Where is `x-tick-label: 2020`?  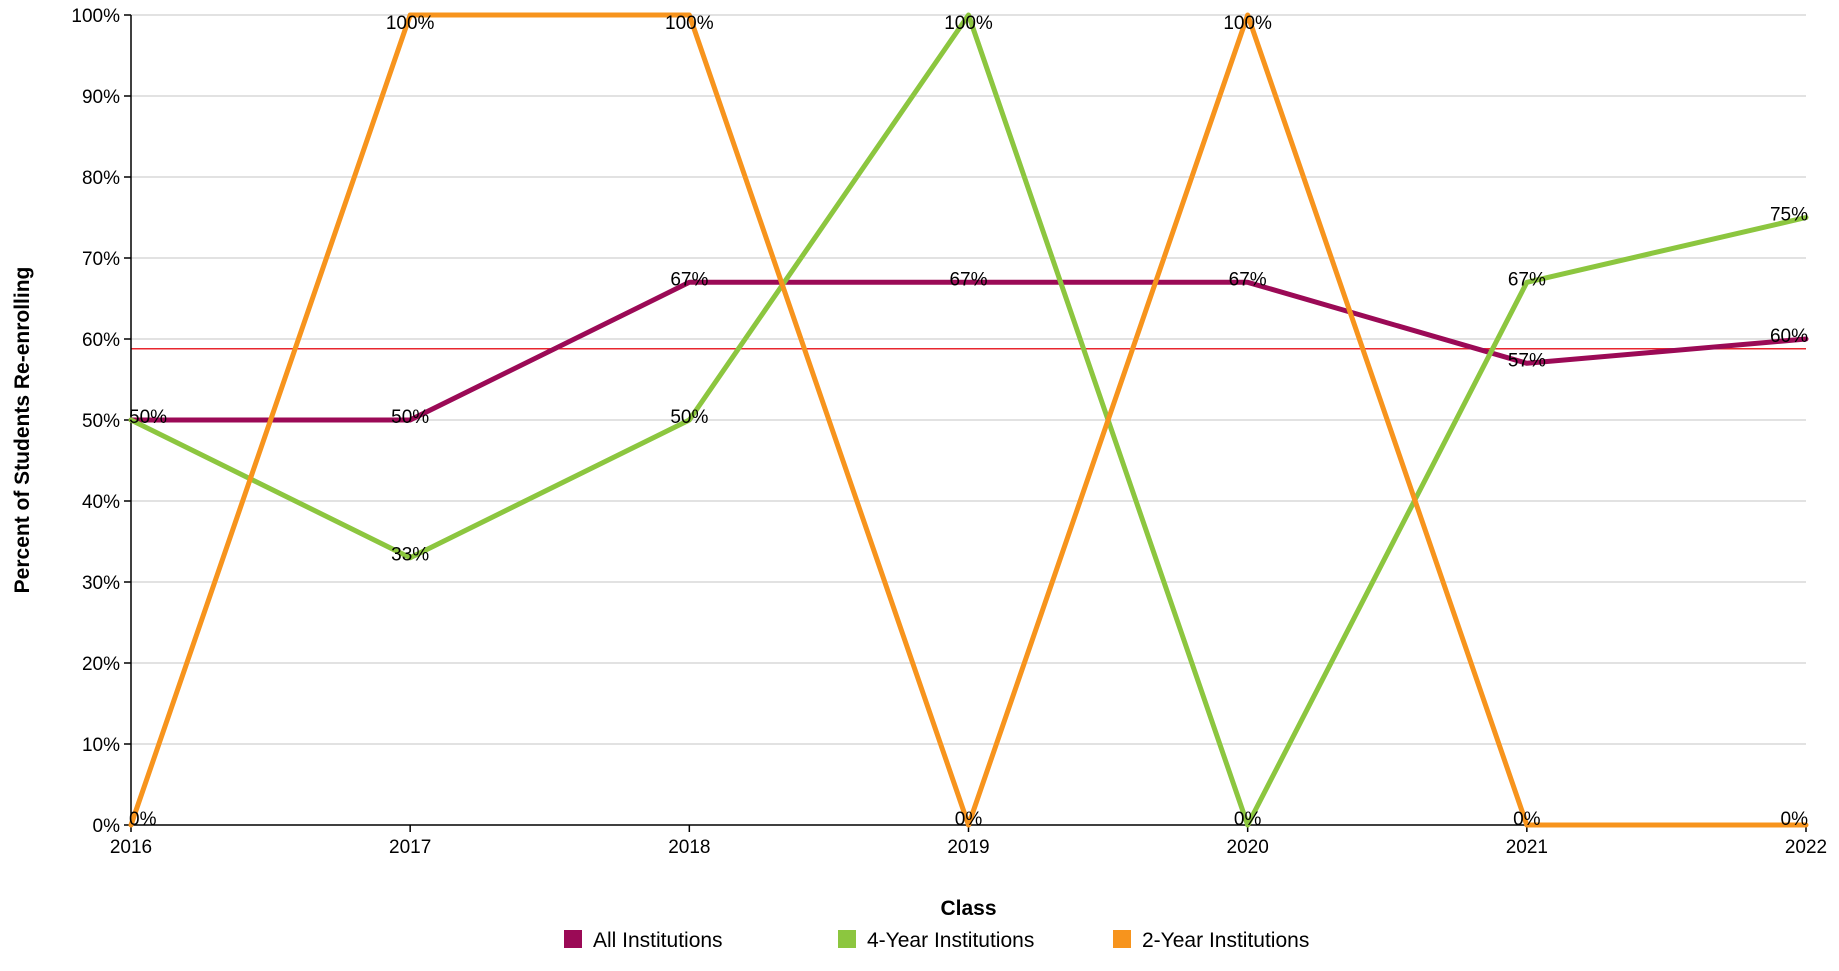
x-tick-label: 2020 is located at coordinates (1248, 847).